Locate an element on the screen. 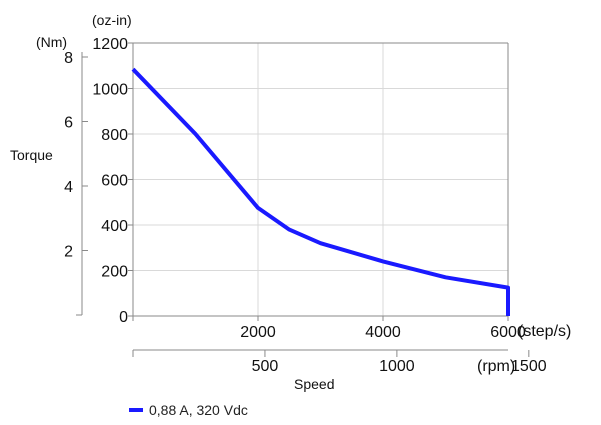 This screenshot has height=425, width=601. nm-tick-label: 2 is located at coordinates (68, 252).